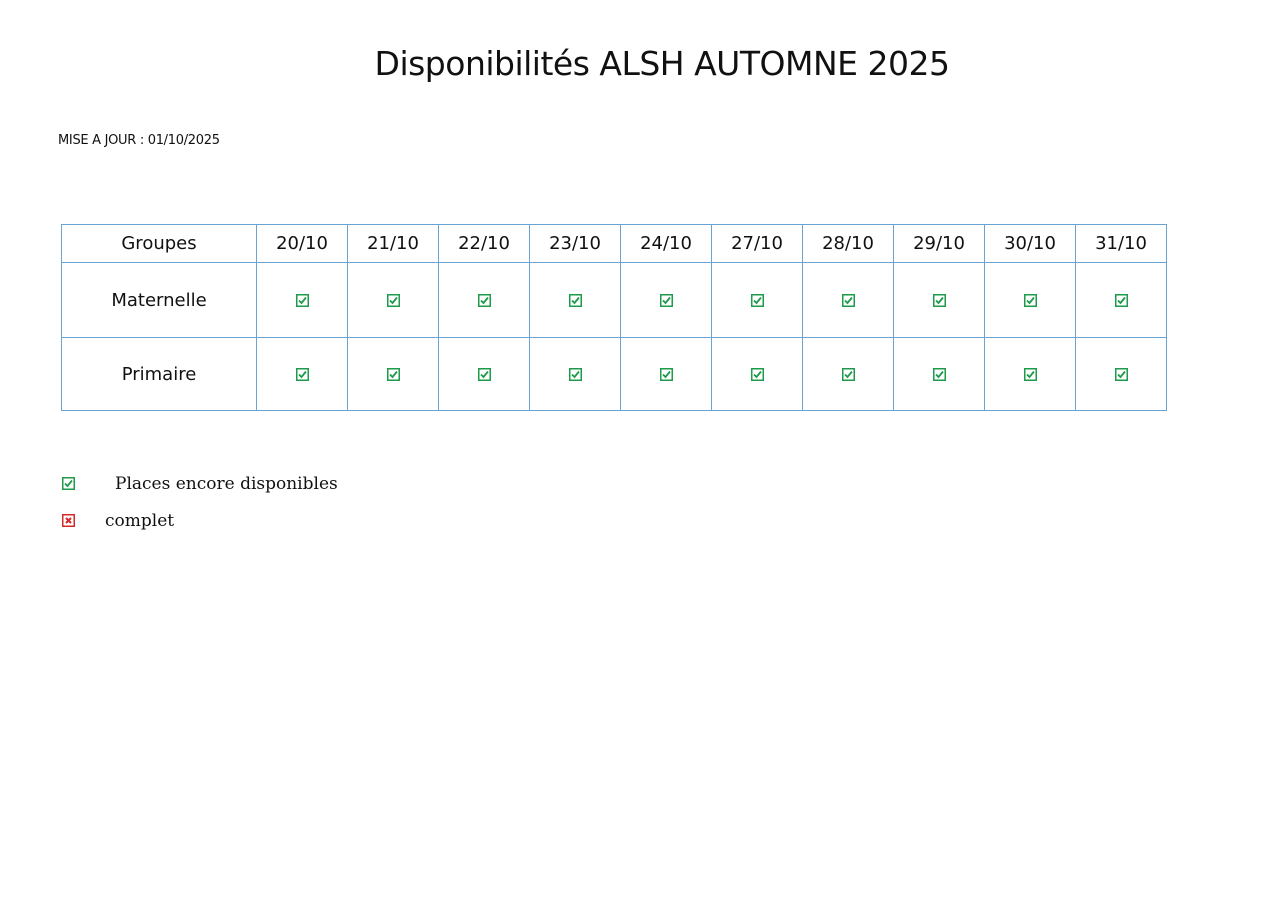 This screenshot has height=905, width=1280. I want to click on group-name: Primaire, so click(159, 374).